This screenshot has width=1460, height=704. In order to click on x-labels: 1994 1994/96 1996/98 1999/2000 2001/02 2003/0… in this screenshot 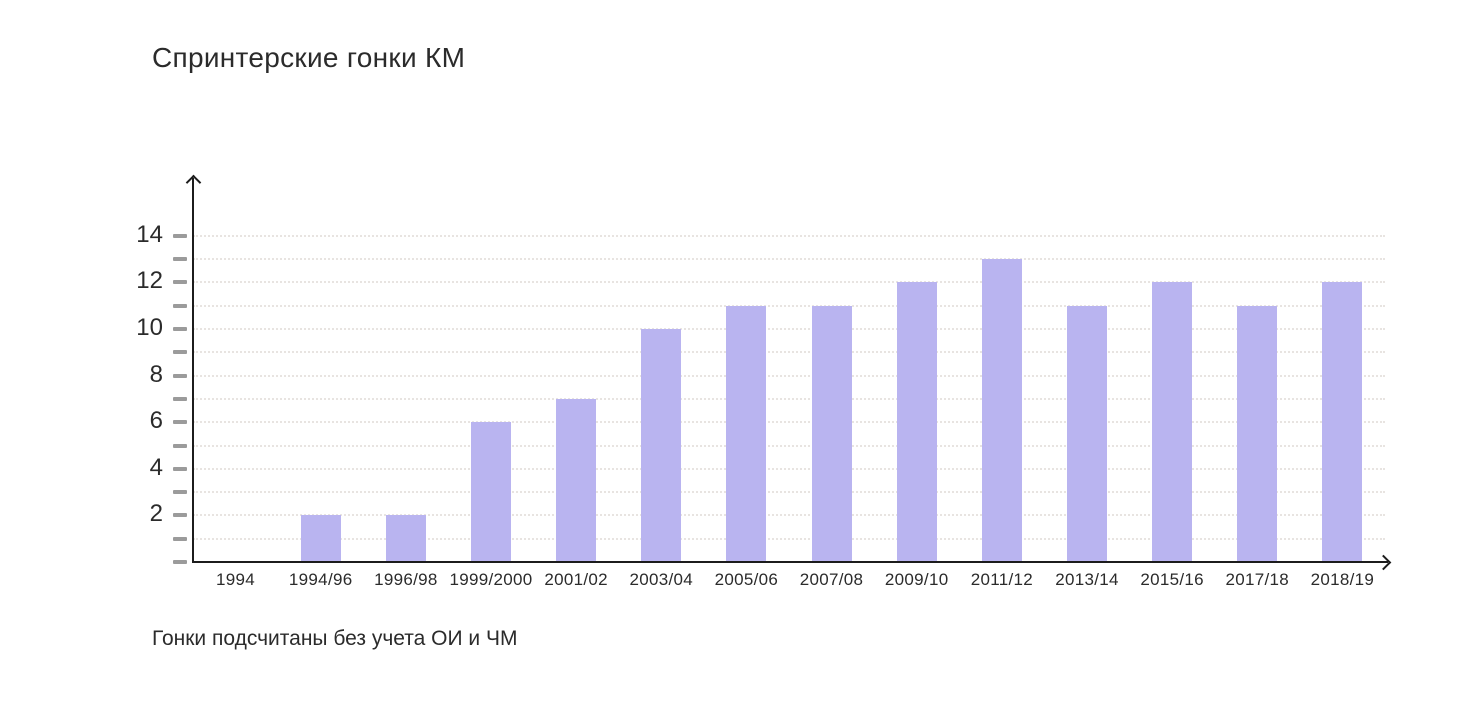, I will do `click(789, 580)`.